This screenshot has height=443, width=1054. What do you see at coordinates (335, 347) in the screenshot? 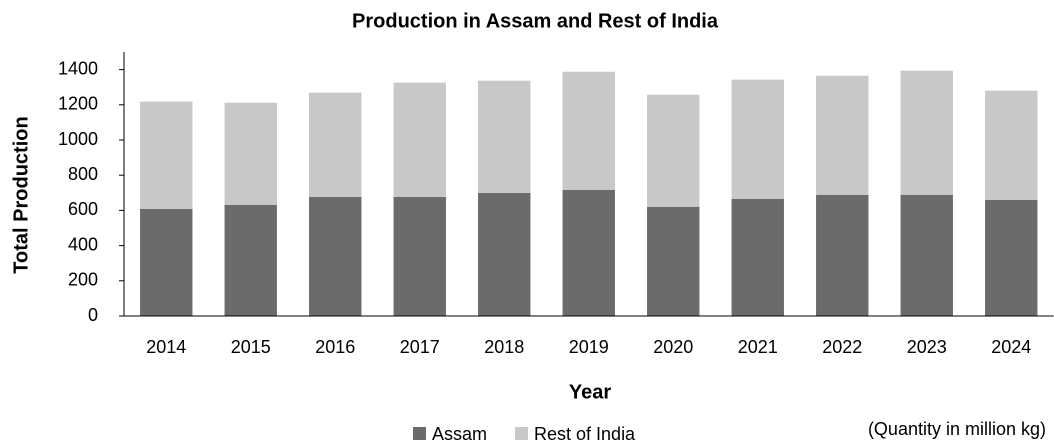
I see `x-tick-label: 2016` at bounding box center [335, 347].